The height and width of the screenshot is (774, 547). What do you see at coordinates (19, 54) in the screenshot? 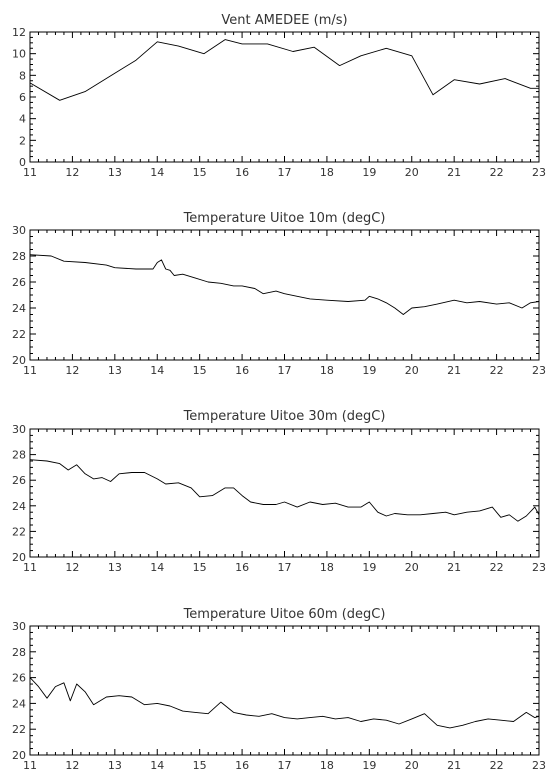
I see `y-tick-label: 10` at bounding box center [19, 54].